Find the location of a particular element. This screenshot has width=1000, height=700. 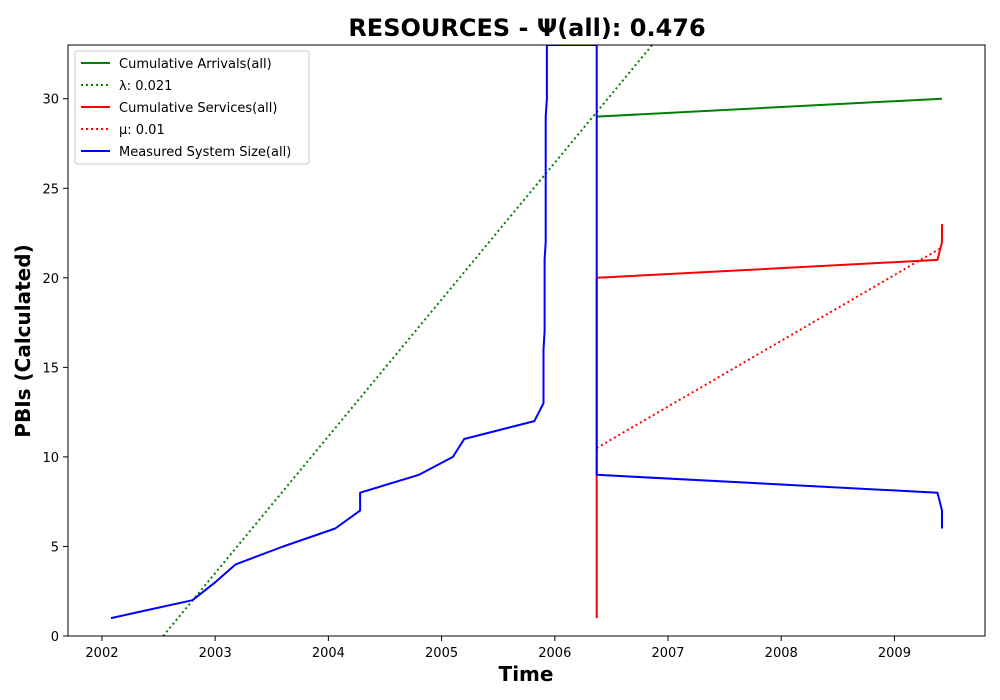

y-tick-label: 0 is located at coordinates (55, 637).